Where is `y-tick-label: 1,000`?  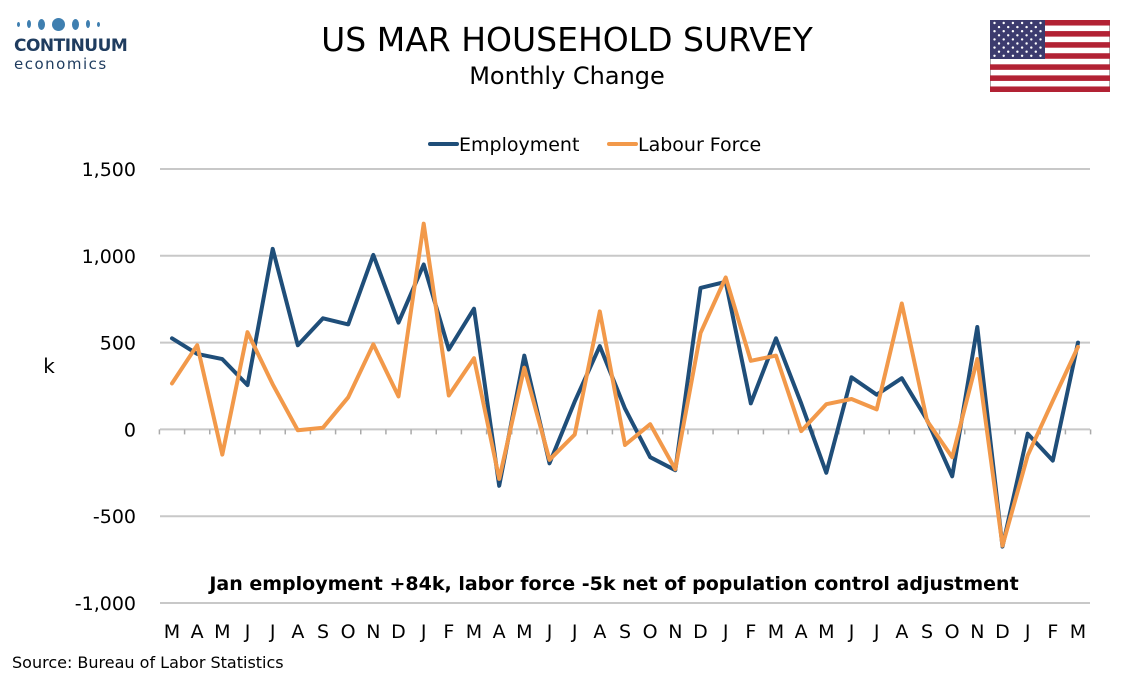 y-tick-label: 1,000 is located at coordinates (109, 257).